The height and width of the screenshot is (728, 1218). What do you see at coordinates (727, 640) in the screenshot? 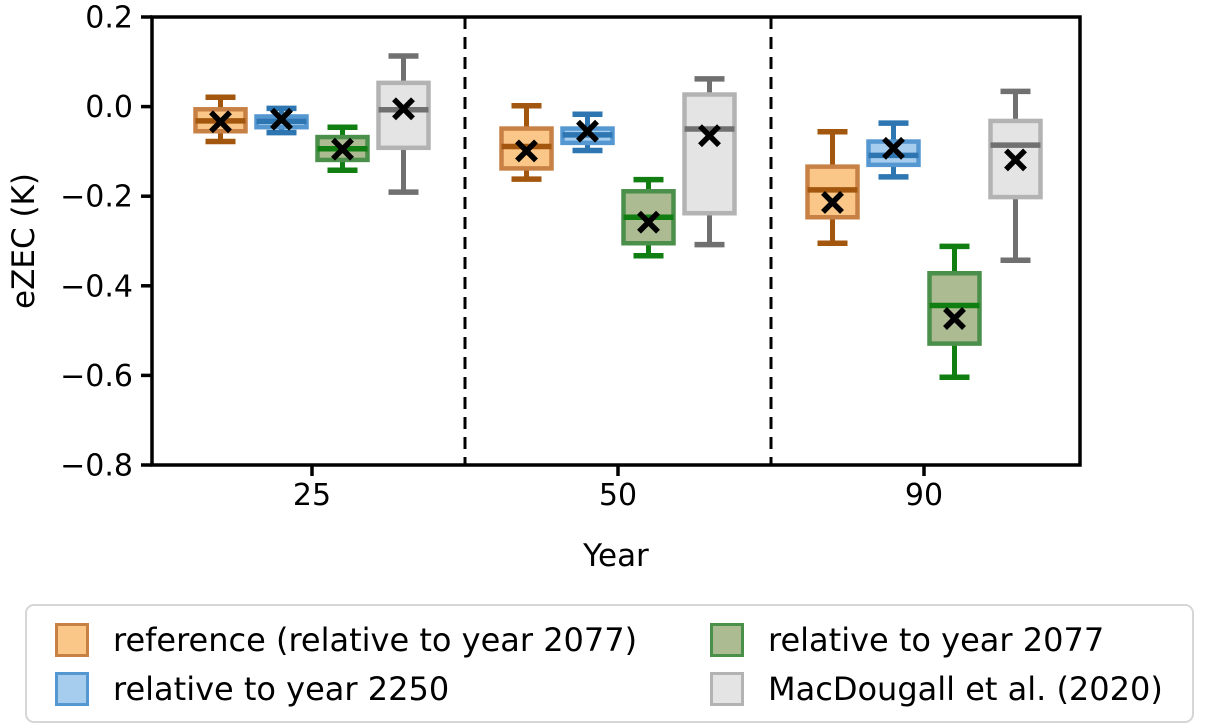
I see `legend-swatch-green-icon` at bounding box center [727, 640].